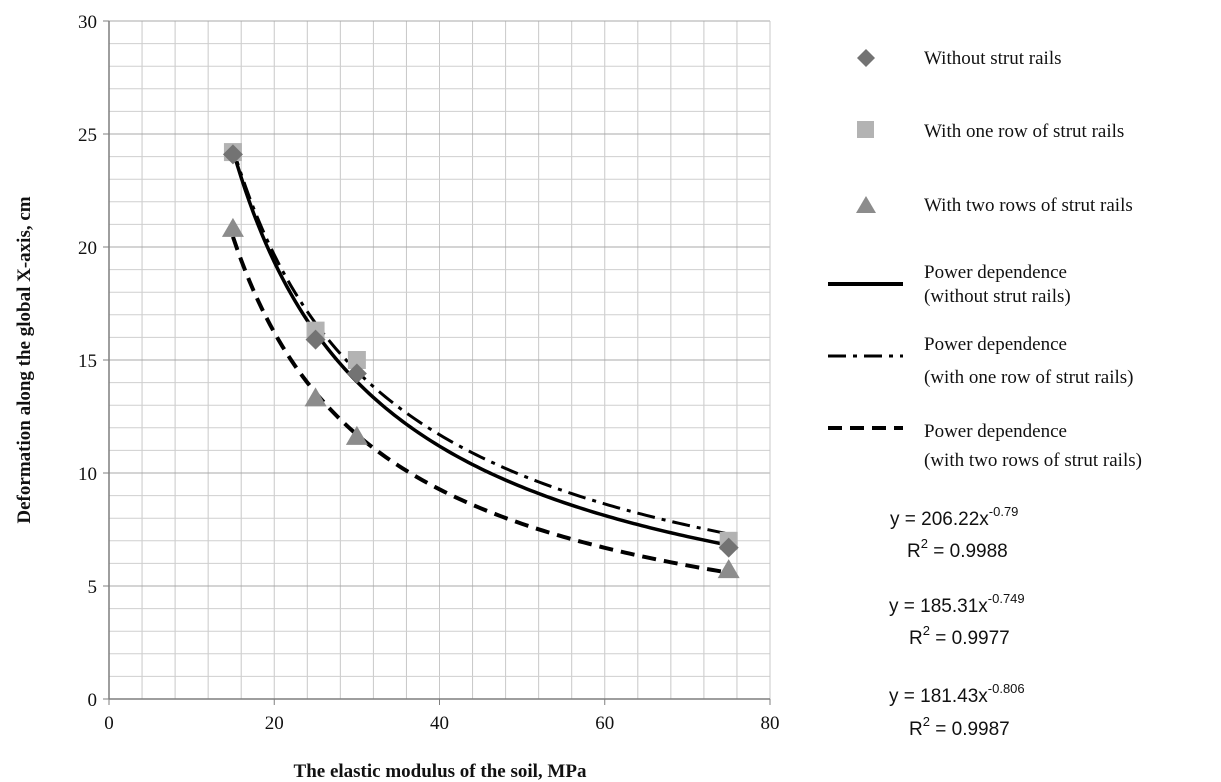  I want to click on equation-text: y = 206.22x-0.79, so click(954, 517).